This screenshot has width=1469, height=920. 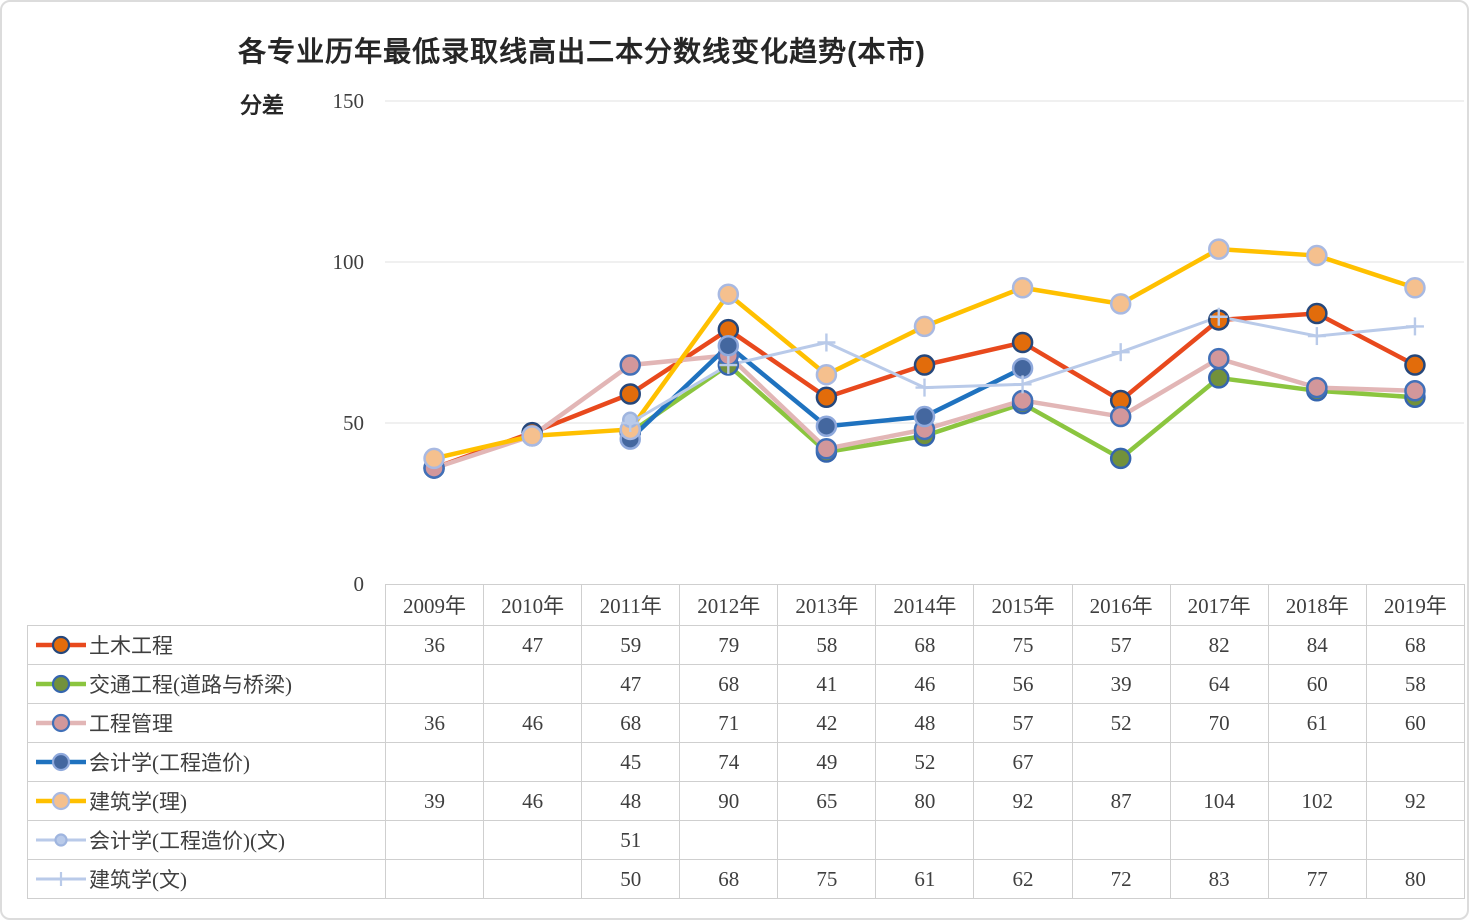 I want to click on table-row: 会计学(工程造价) 45 74 49 52 67, so click(x=746, y=762).